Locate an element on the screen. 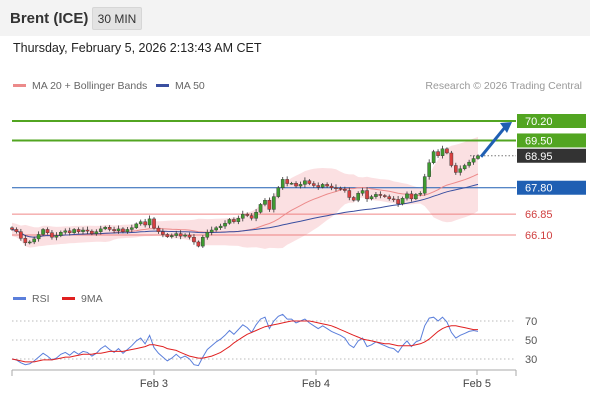 This screenshot has width=590, height=400. rsi-tick-label: 30 is located at coordinates (531, 360).